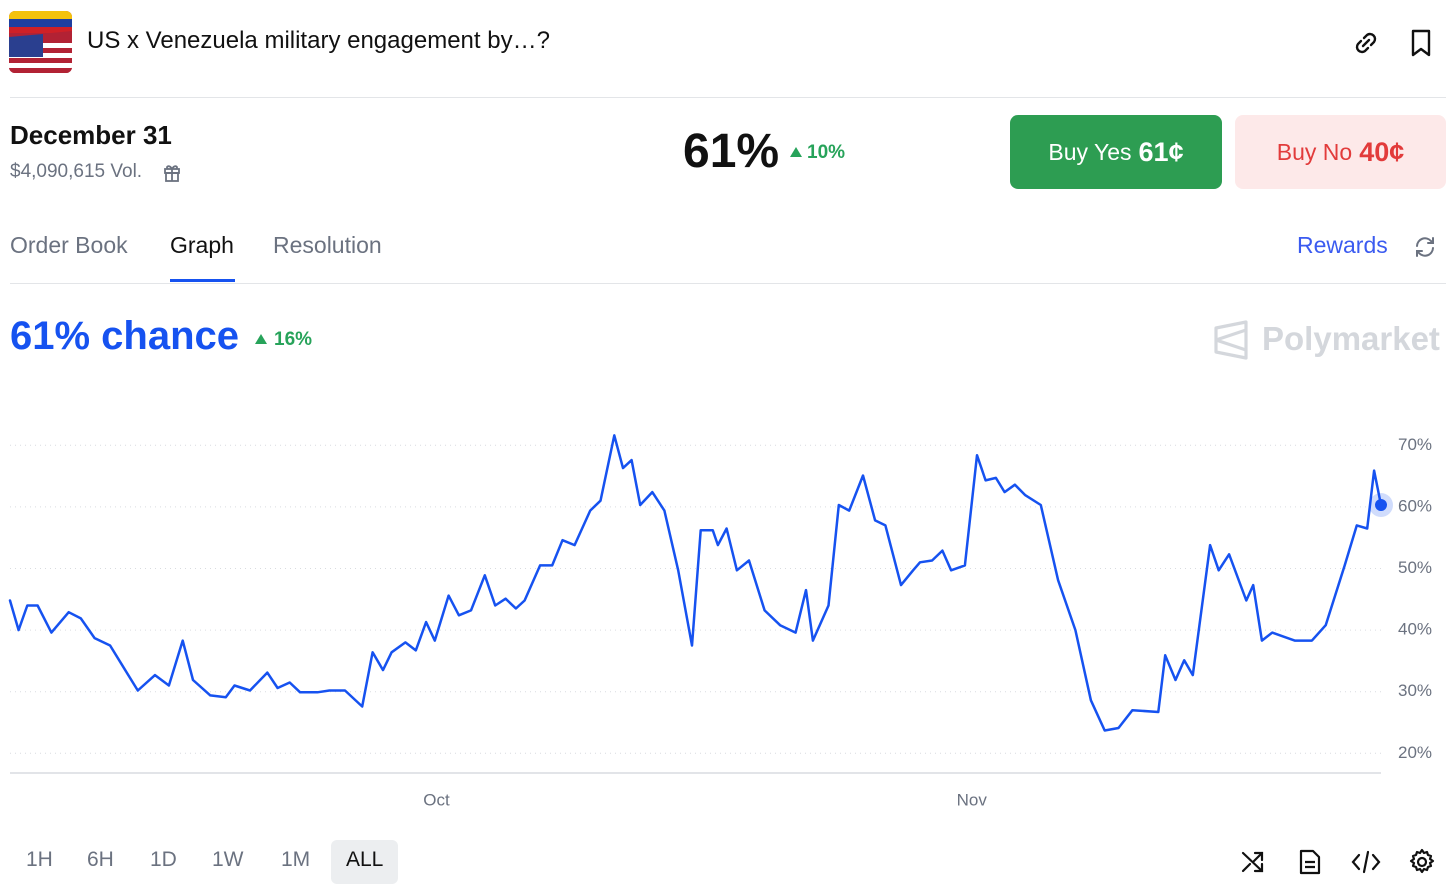 The height and width of the screenshot is (893, 1456). I want to click on buy-yes-label: Buy Yes, so click(1090, 151).